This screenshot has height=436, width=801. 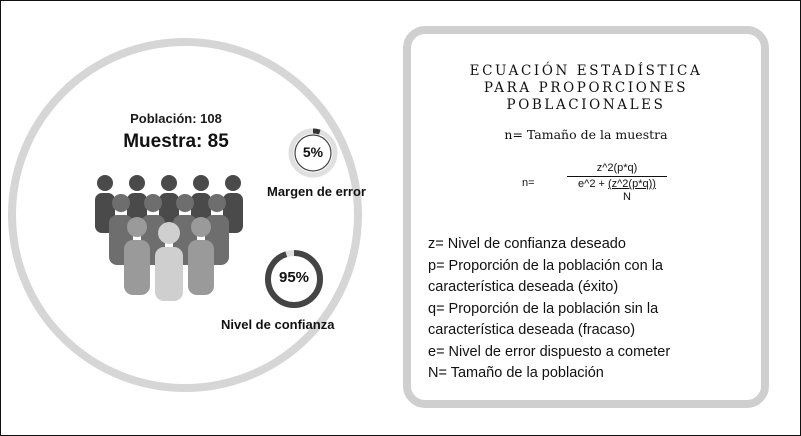 I want to click on definition-line: e= Nivel de error dispuesto a cometer, so click(x=549, y=351).